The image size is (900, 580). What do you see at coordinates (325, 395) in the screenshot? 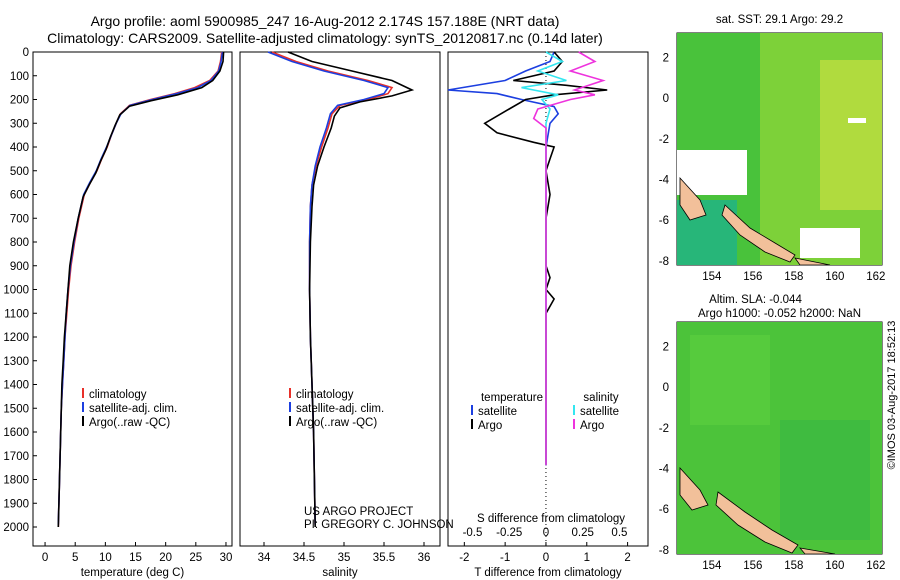
I see `salinity-legend-label-0: climatology` at bounding box center [325, 395].